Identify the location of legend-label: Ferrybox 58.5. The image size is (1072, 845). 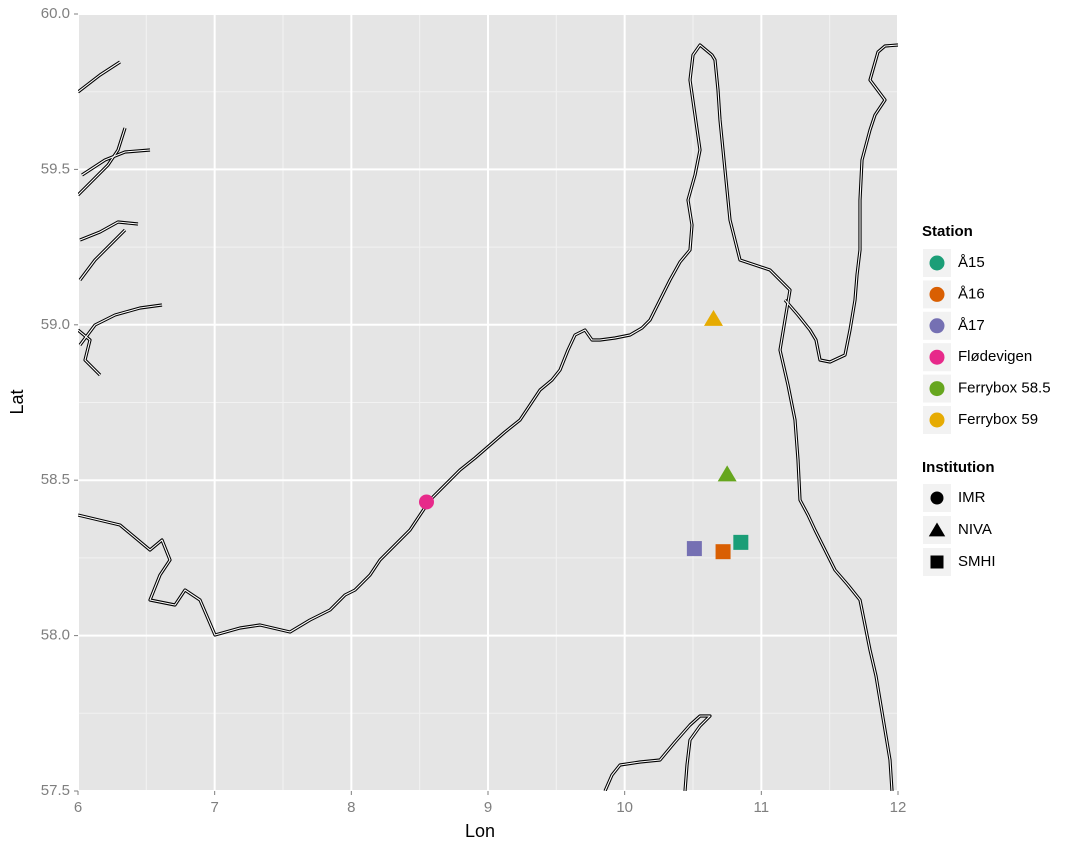
(1004, 388).